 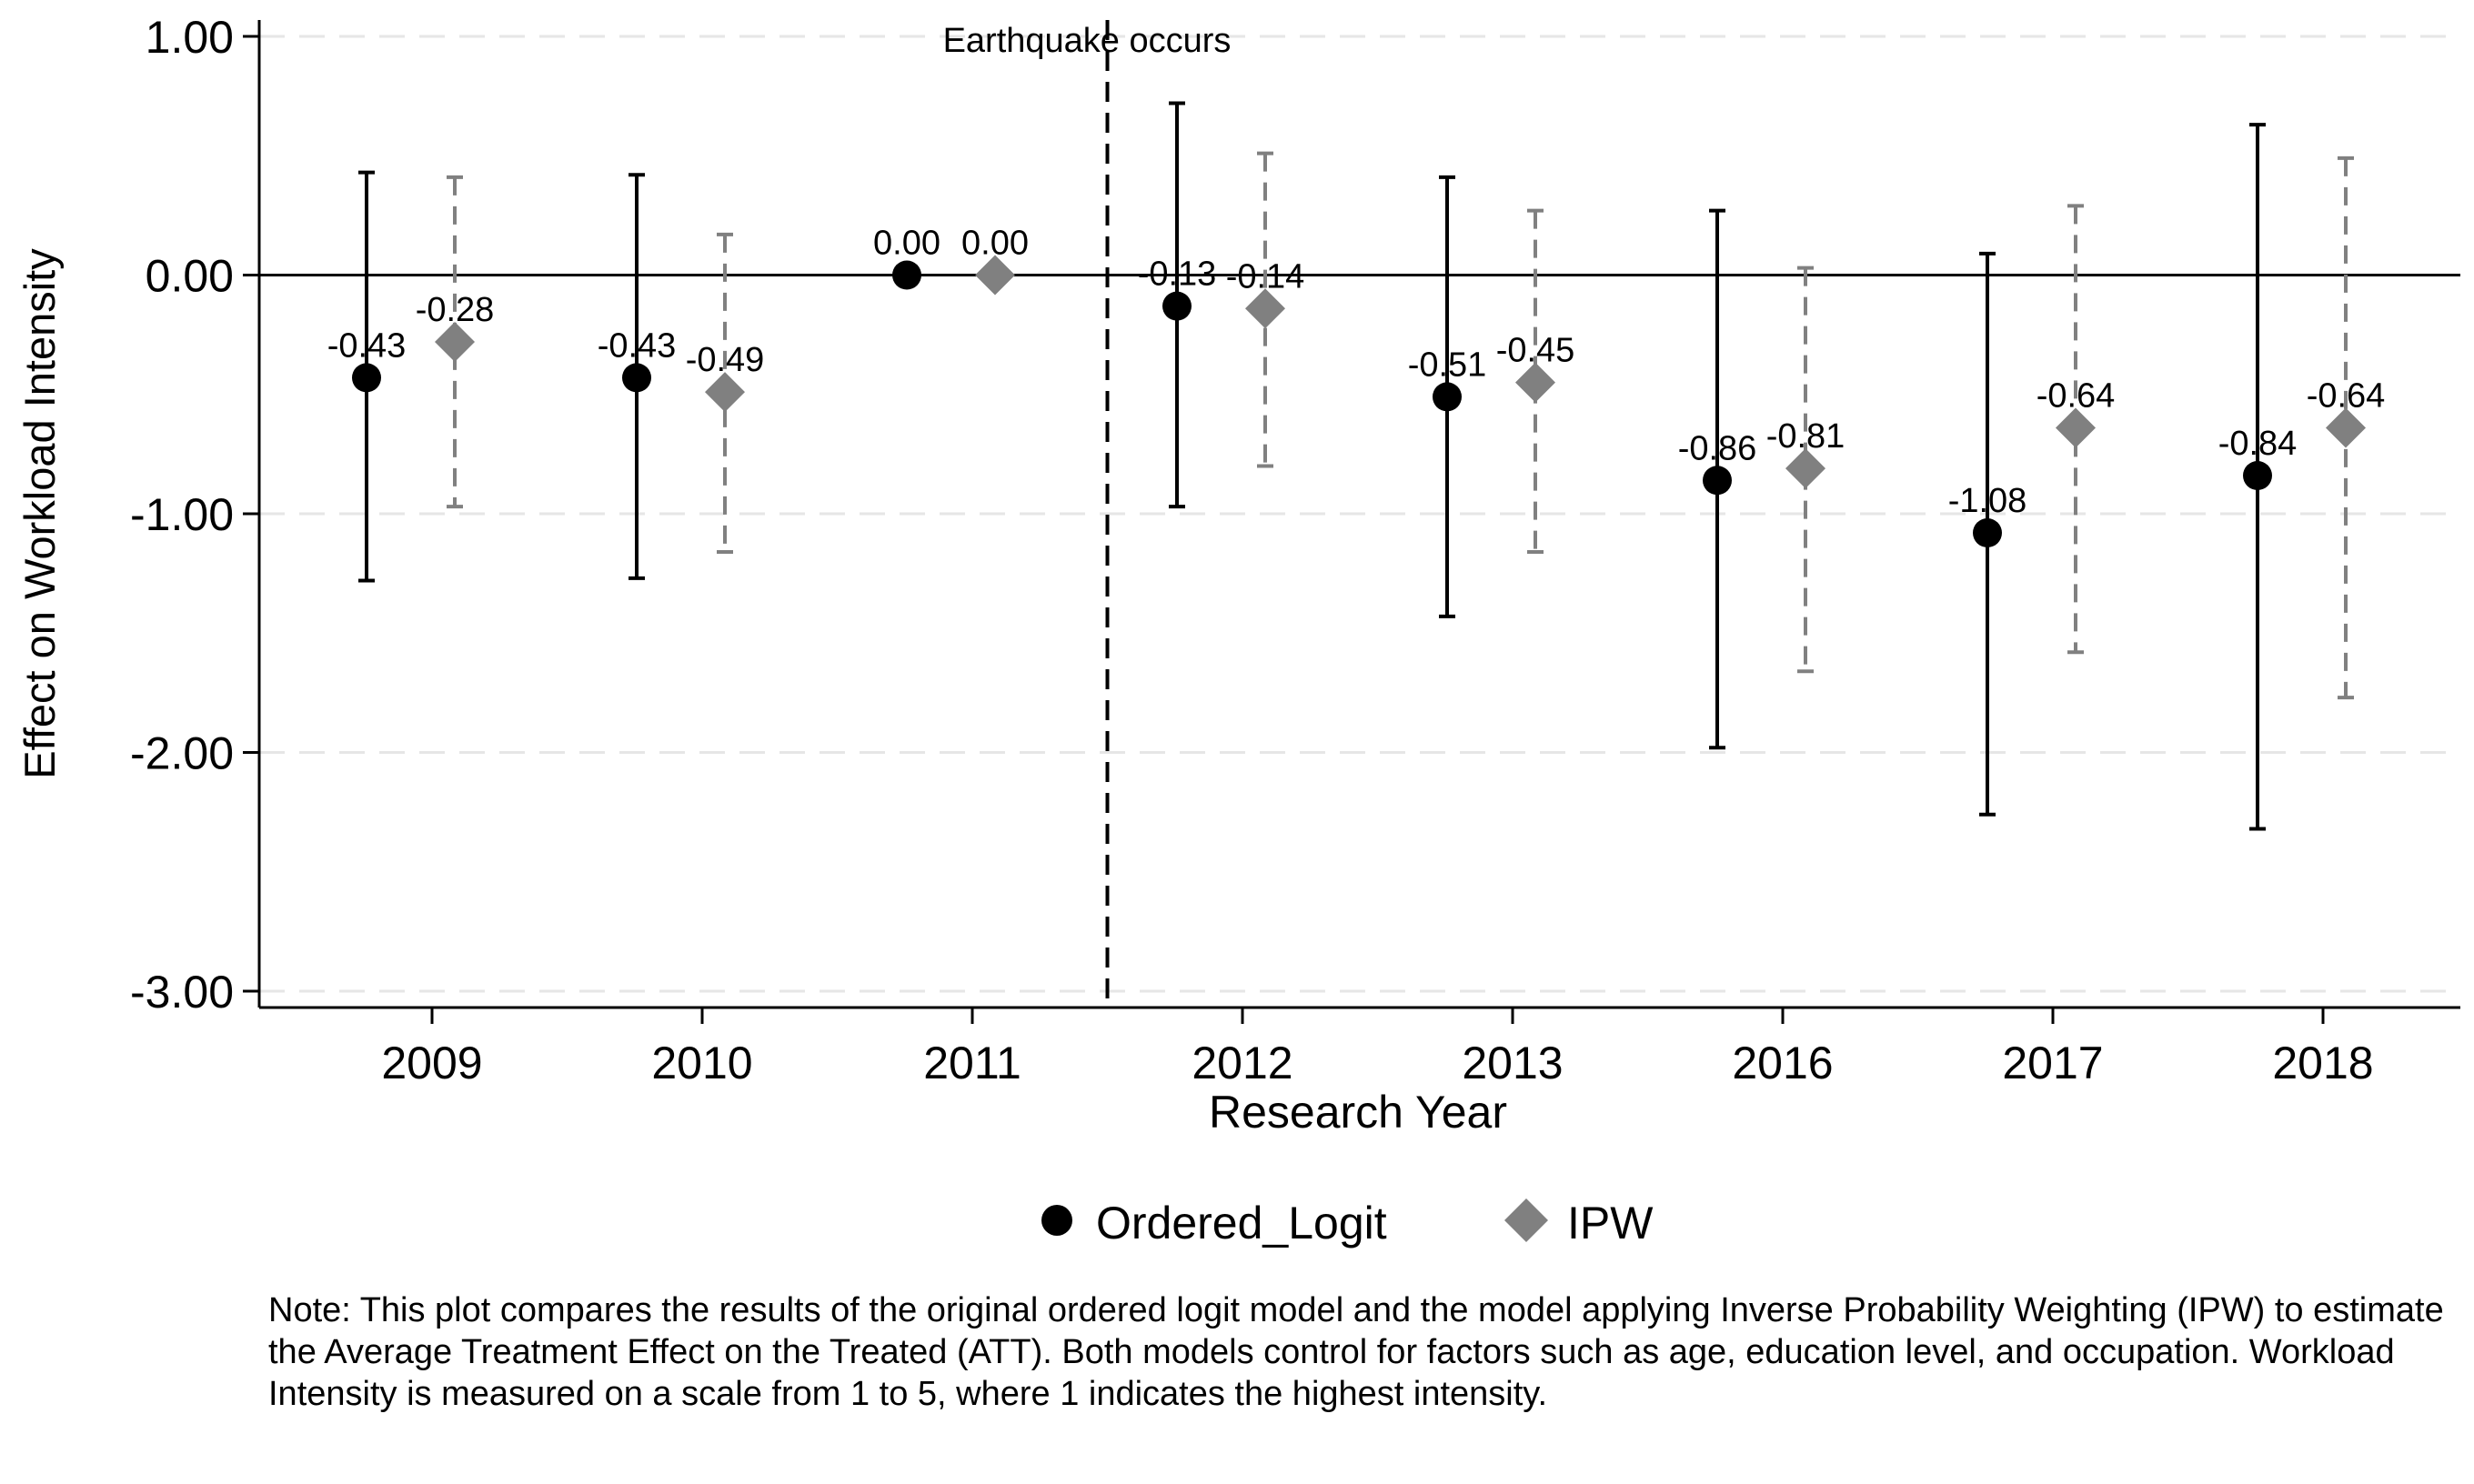 What do you see at coordinates (455, 310) in the screenshot?
I see `data-label: -0.28` at bounding box center [455, 310].